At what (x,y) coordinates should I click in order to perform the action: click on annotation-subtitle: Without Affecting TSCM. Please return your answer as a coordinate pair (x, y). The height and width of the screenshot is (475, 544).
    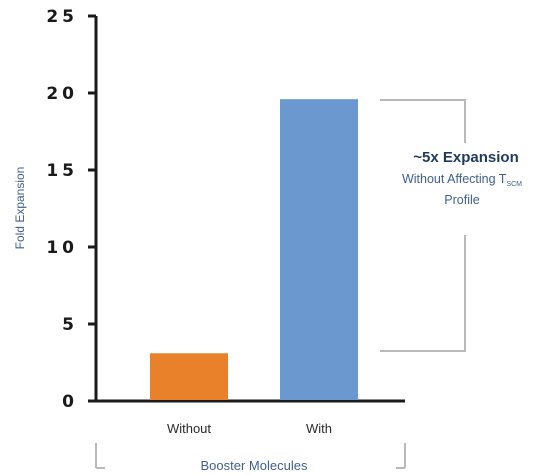
    Looking at the image, I should click on (462, 180).